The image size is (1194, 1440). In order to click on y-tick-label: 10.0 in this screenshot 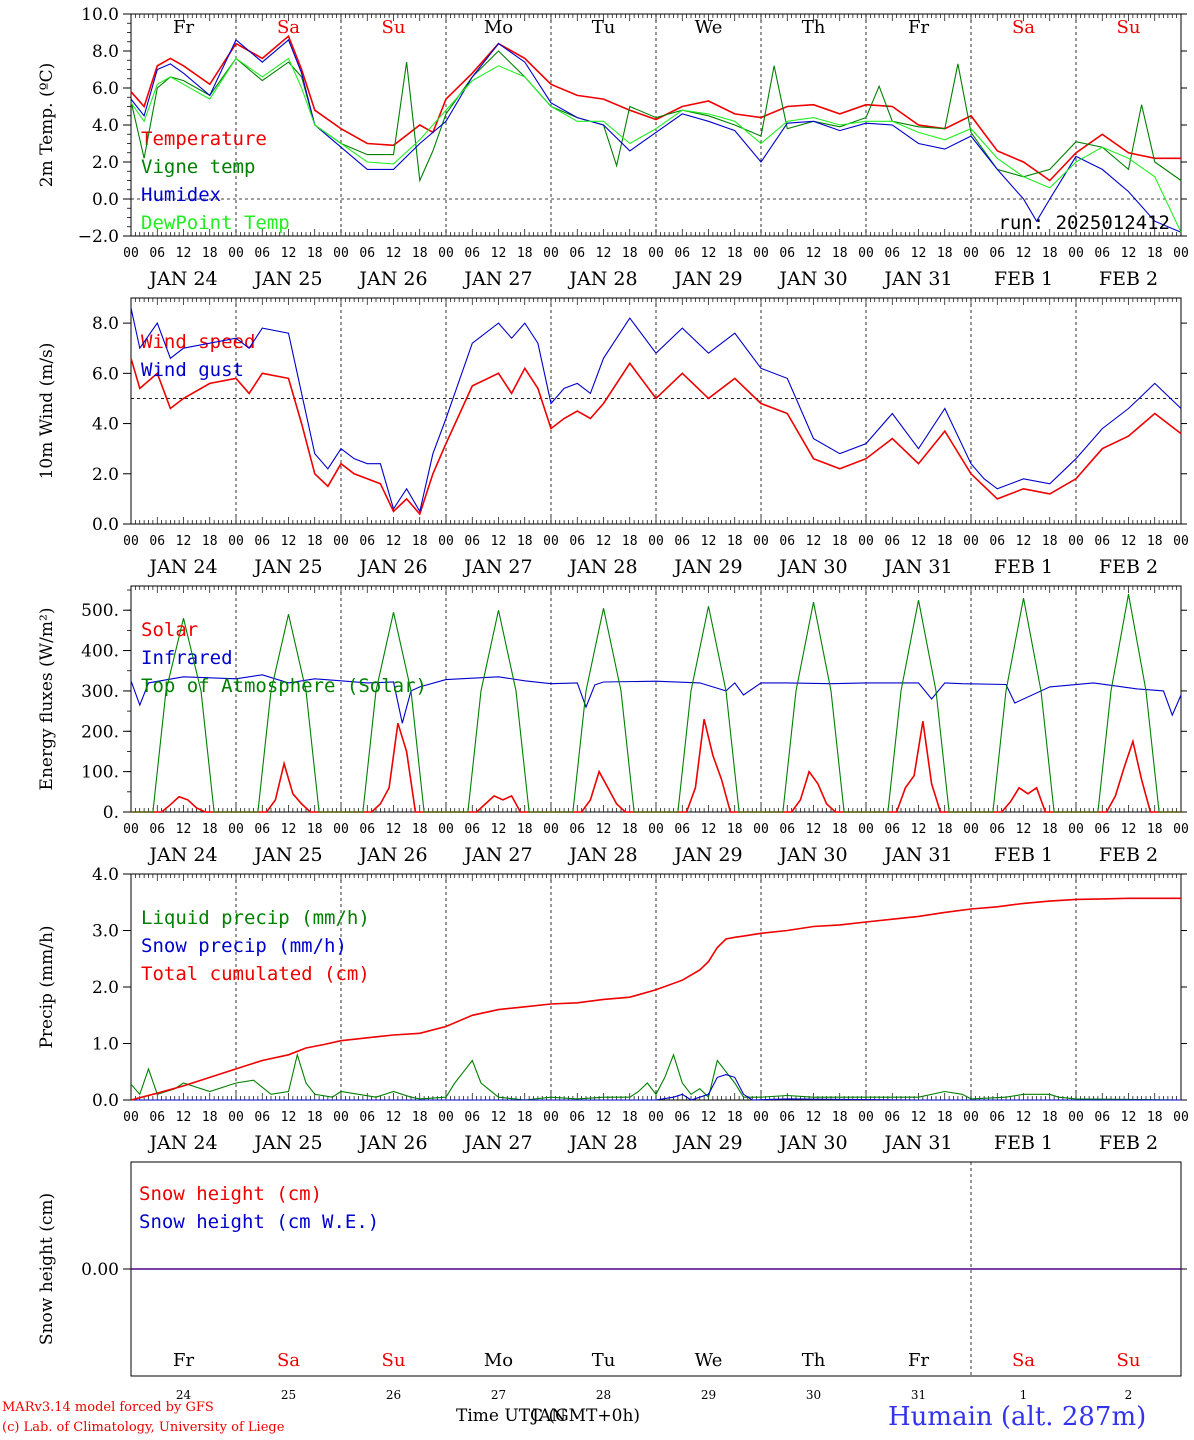, I will do `click(100, 15)`.